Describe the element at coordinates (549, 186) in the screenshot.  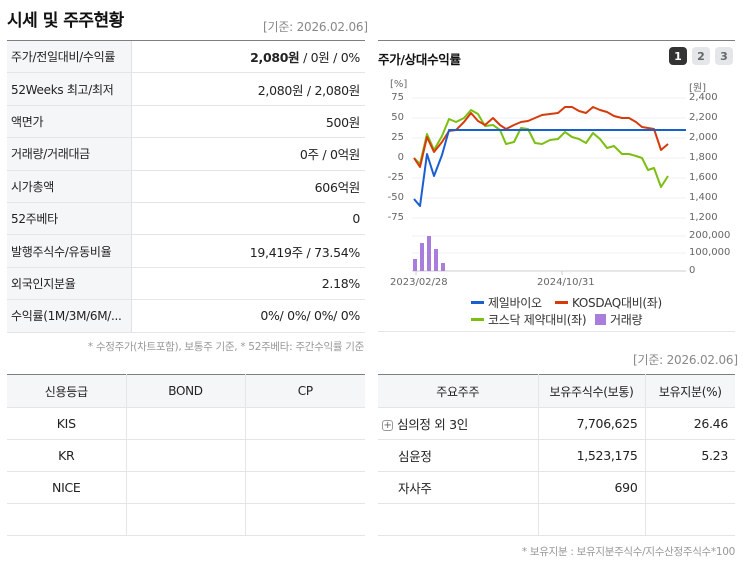
I see `chart-plot-area` at that location.